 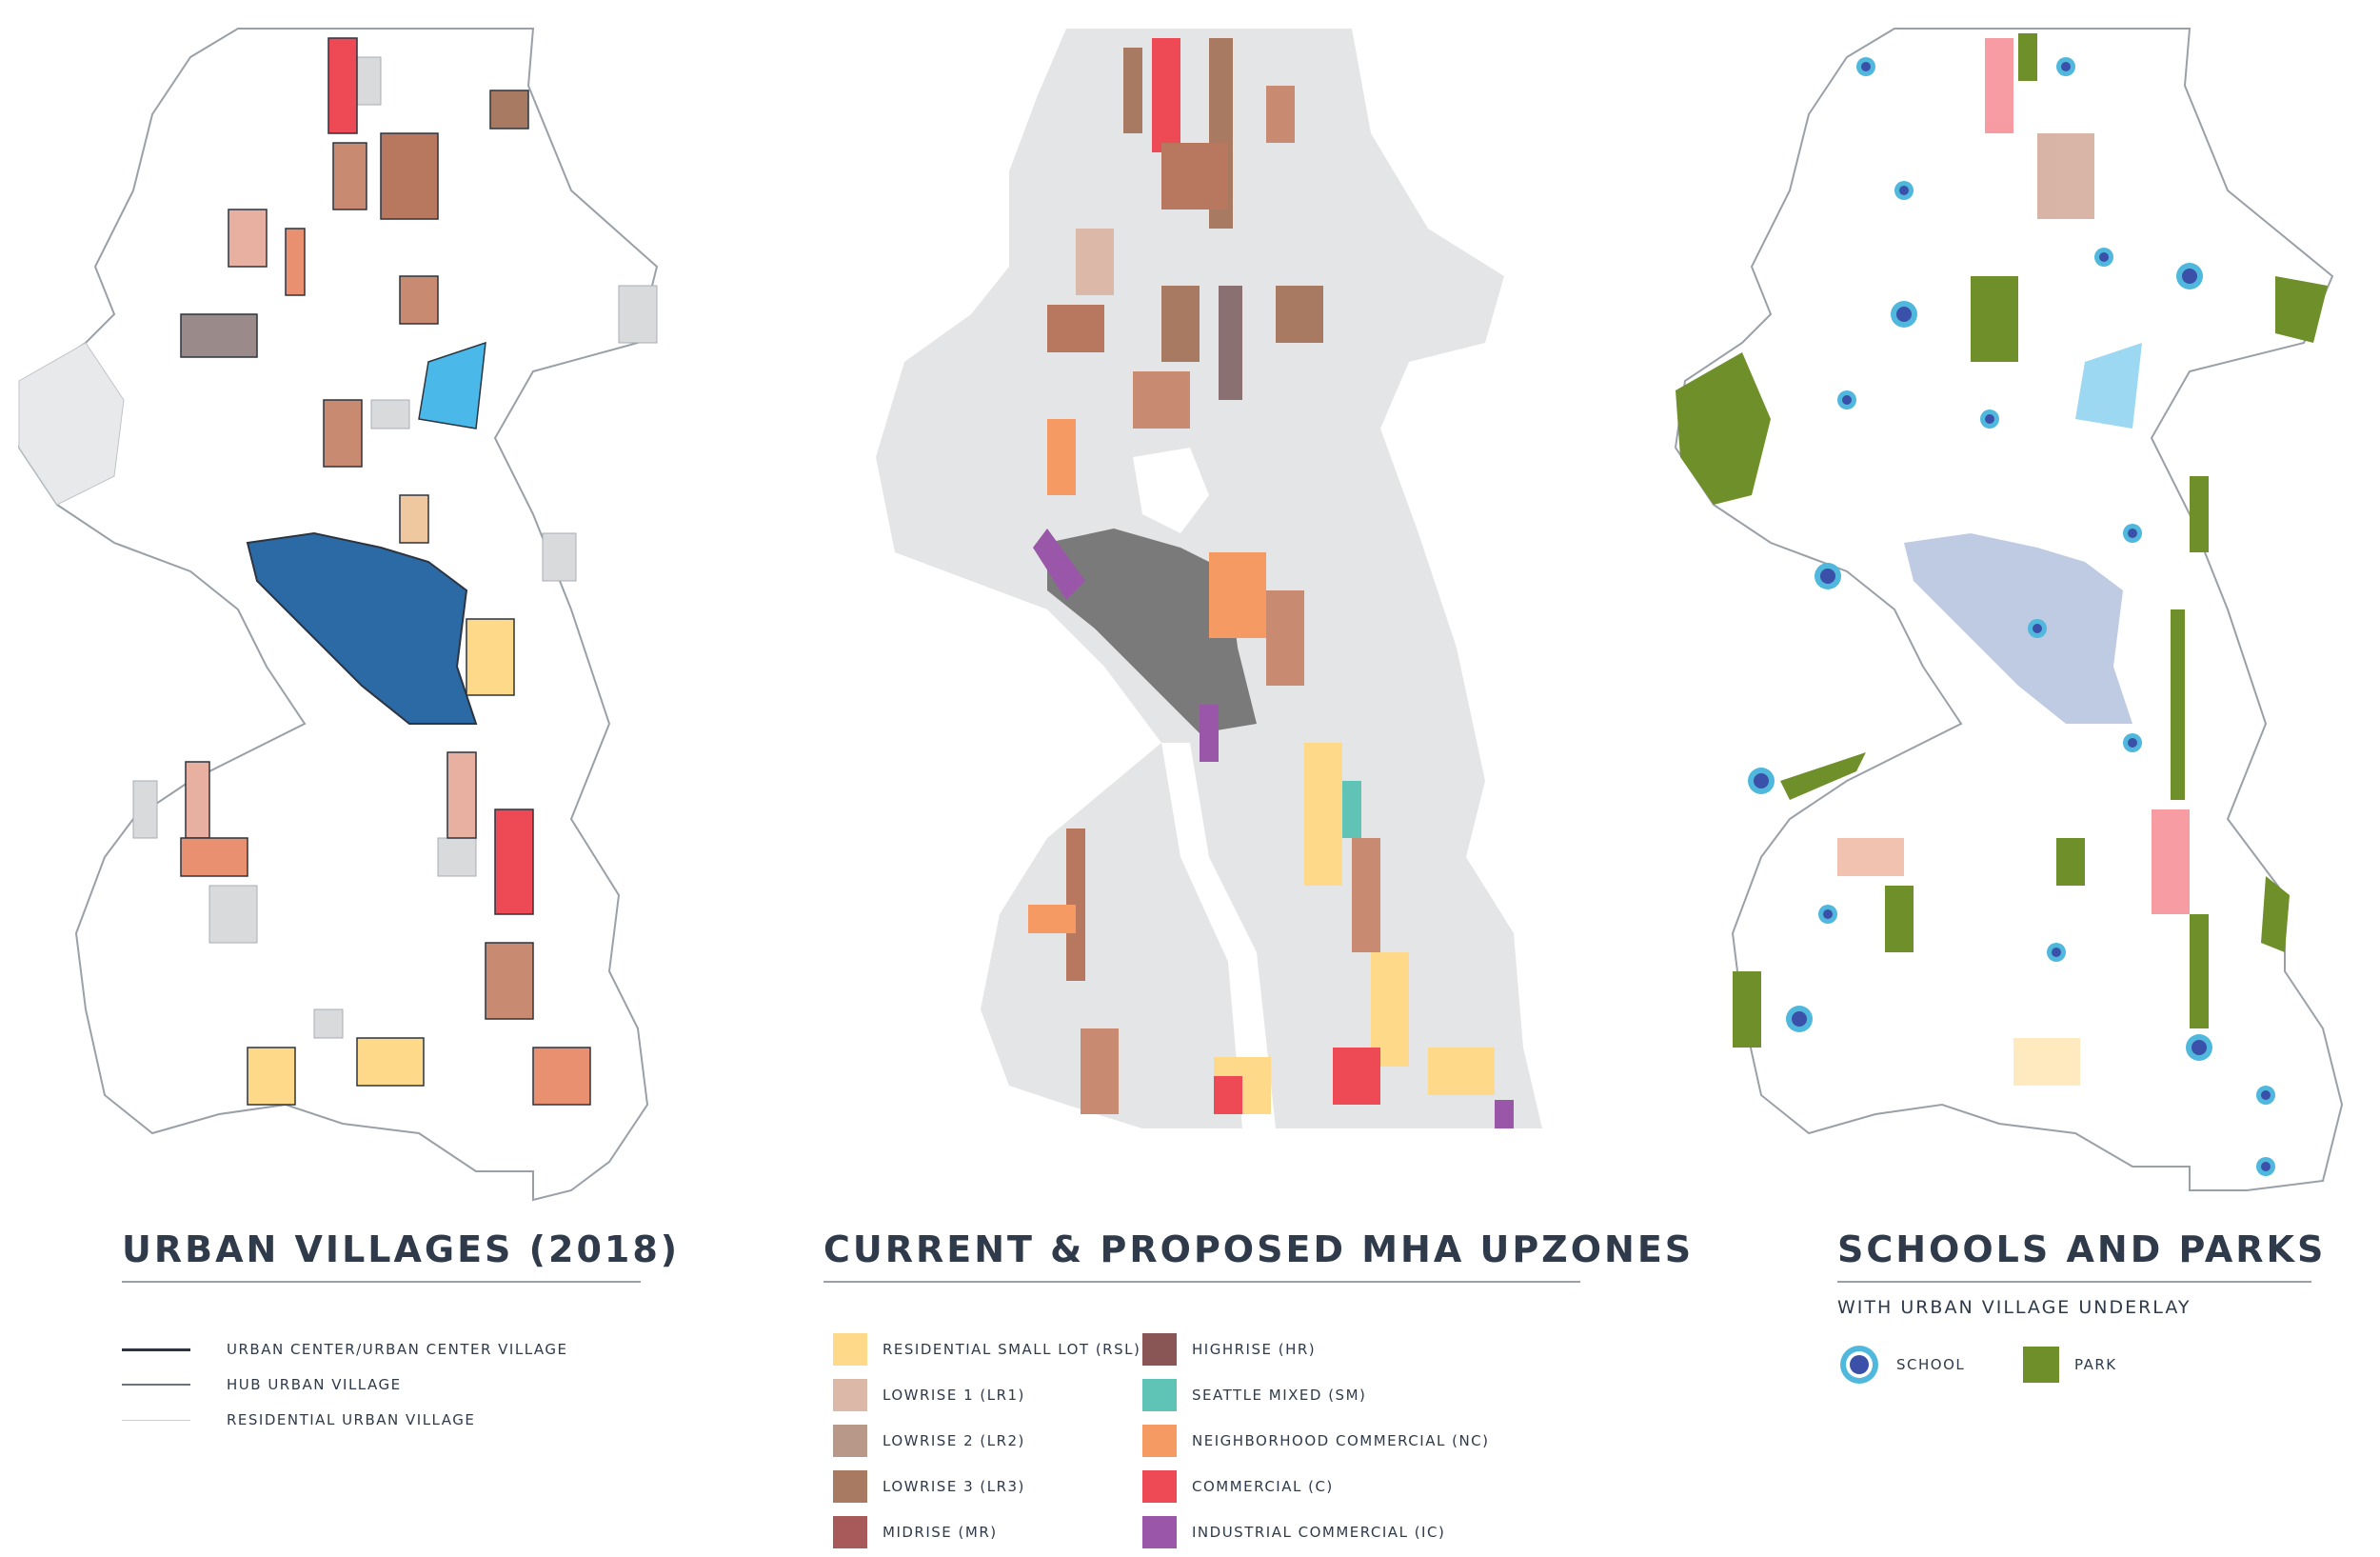 I want to click on hub-village-line-symbol, so click(x=156, y=1385).